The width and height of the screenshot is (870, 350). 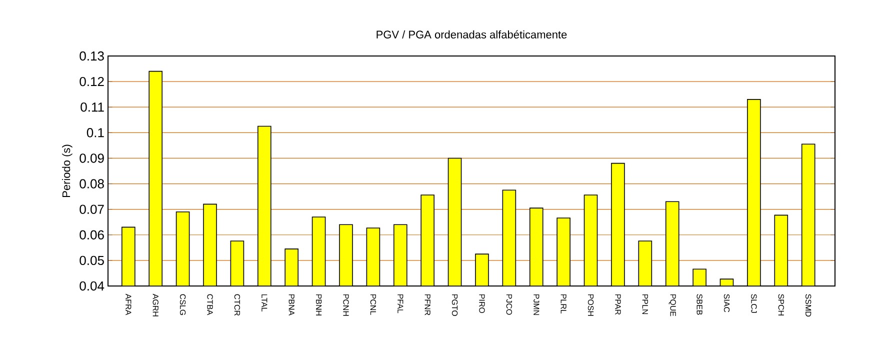 I want to click on x-tick-label: SBEB, so click(x=699, y=304).